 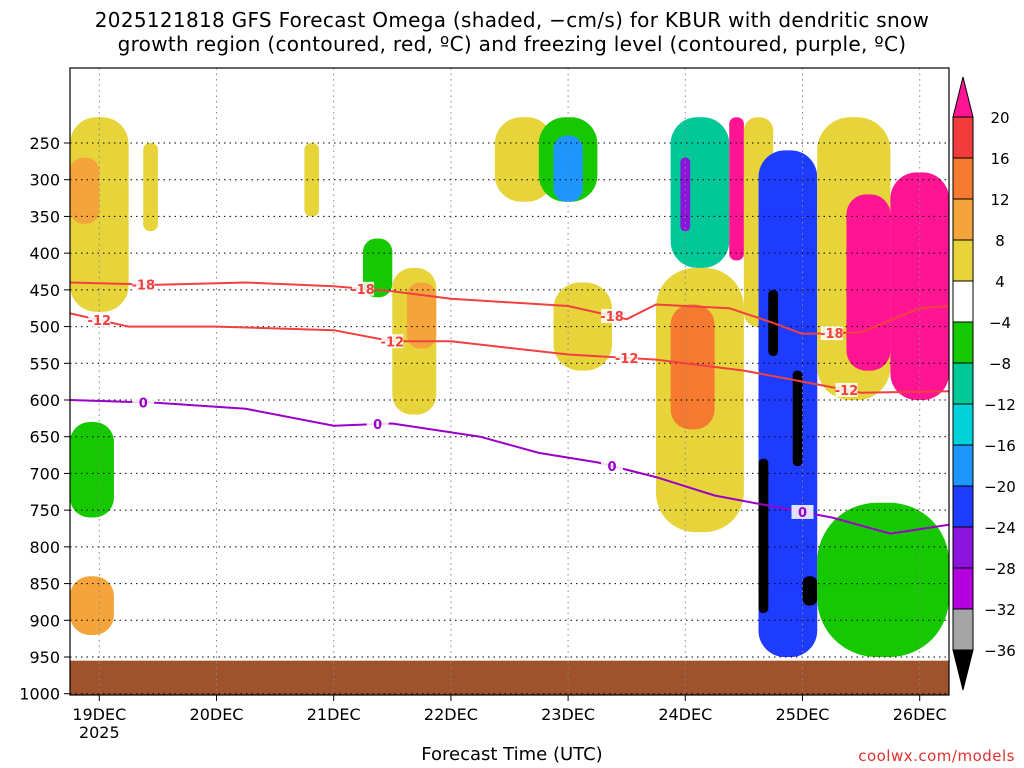 I want to click on colorbar-bottom-arrow, so click(x=963, y=670).